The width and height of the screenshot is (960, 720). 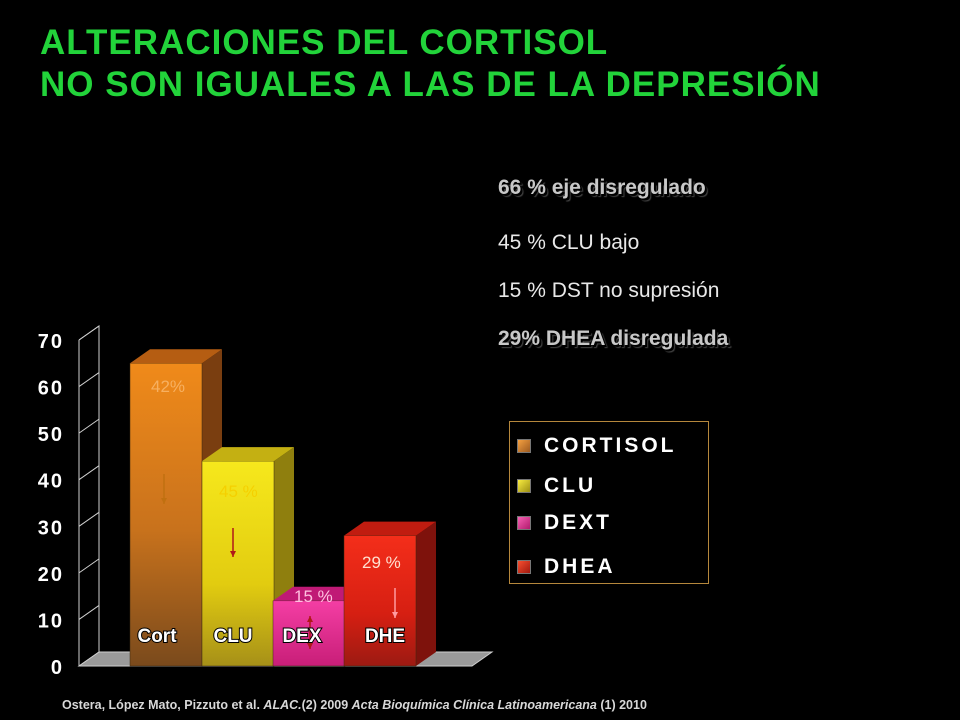 What do you see at coordinates (232, 636) in the screenshot?
I see `category-label-clu: CLU` at bounding box center [232, 636].